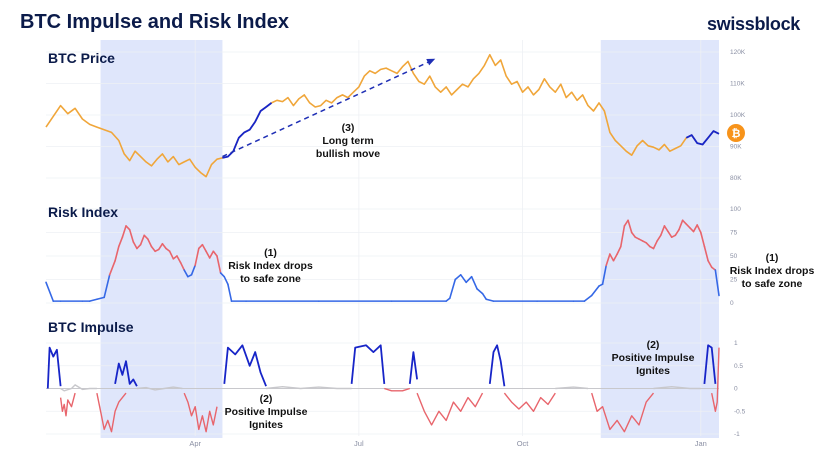 This screenshot has height=466, width=828. What do you see at coordinates (270, 266) in the screenshot?
I see `annotation-risk-drop-left: (1) Risk Index drops to safe zone` at bounding box center [270, 266].